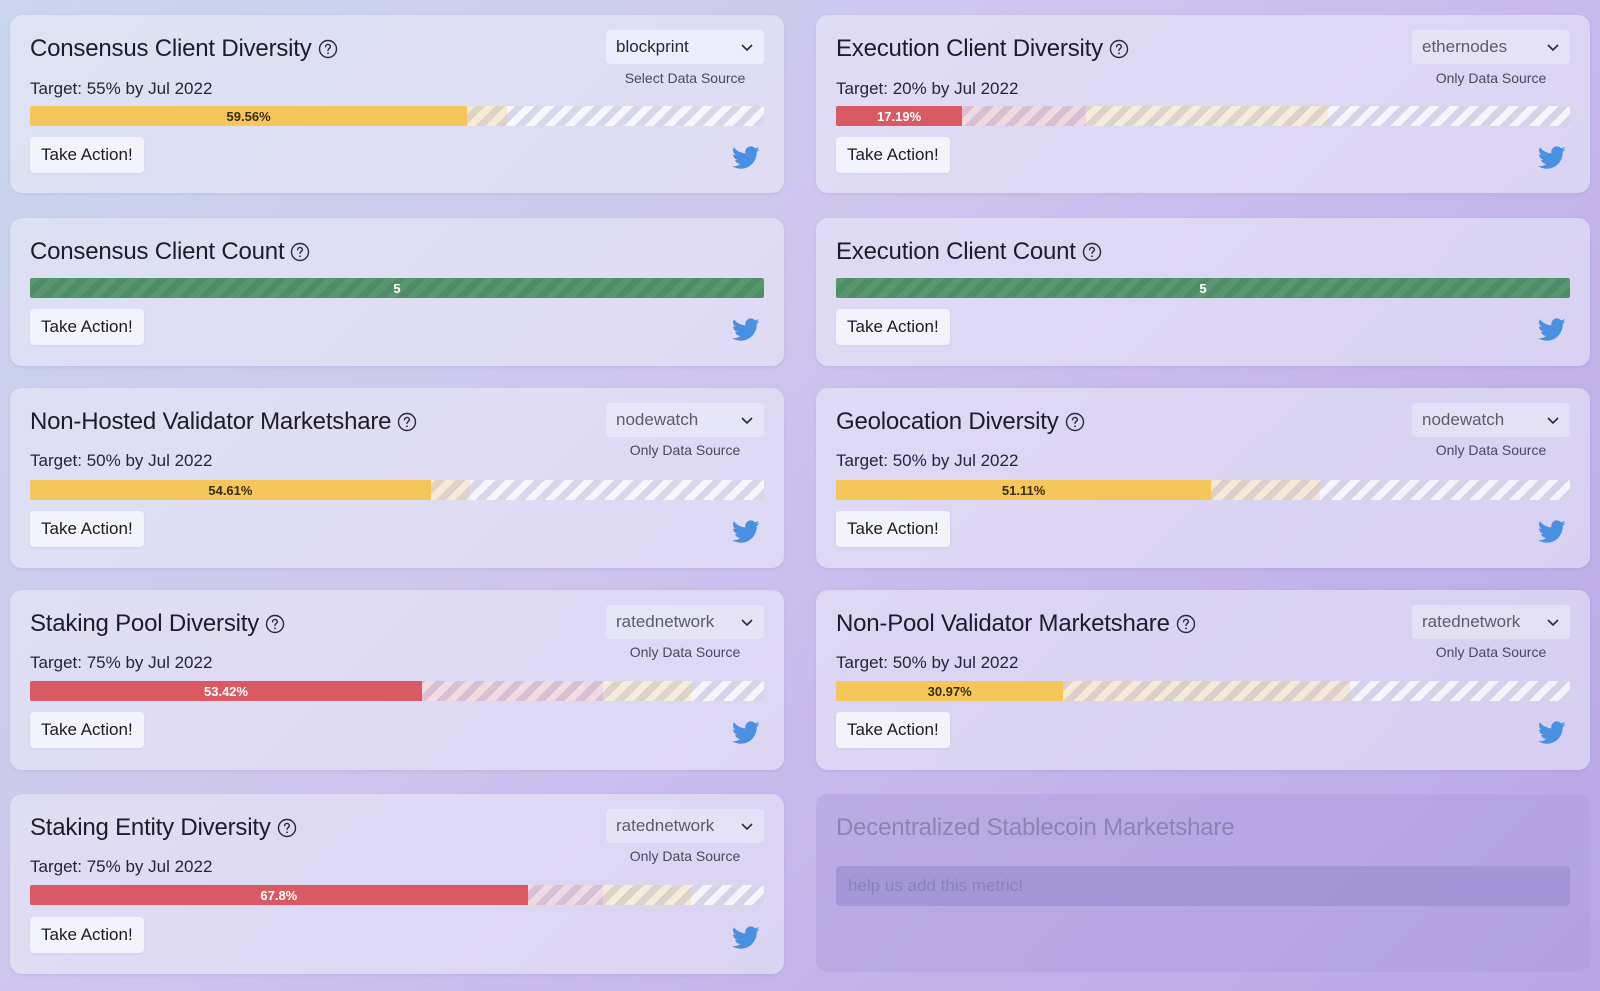 The height and width of the screenshot is (991, 1600). What do you see at coordinates (982, 49) in the screenshot?
I see `card-title: Execution Client Diversity` at bounding box center [982, 49].